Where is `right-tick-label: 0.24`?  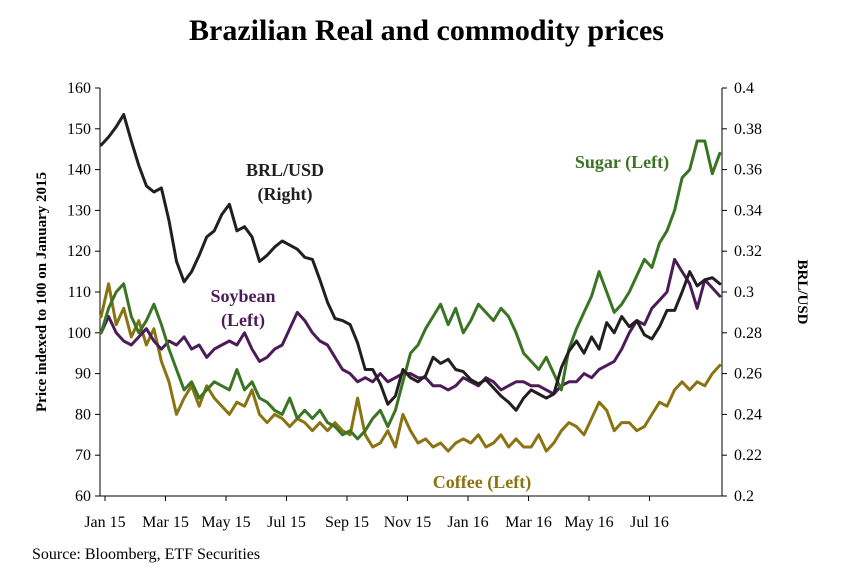
right-tick-label: 0.24 is located at coordinates (748, 414).